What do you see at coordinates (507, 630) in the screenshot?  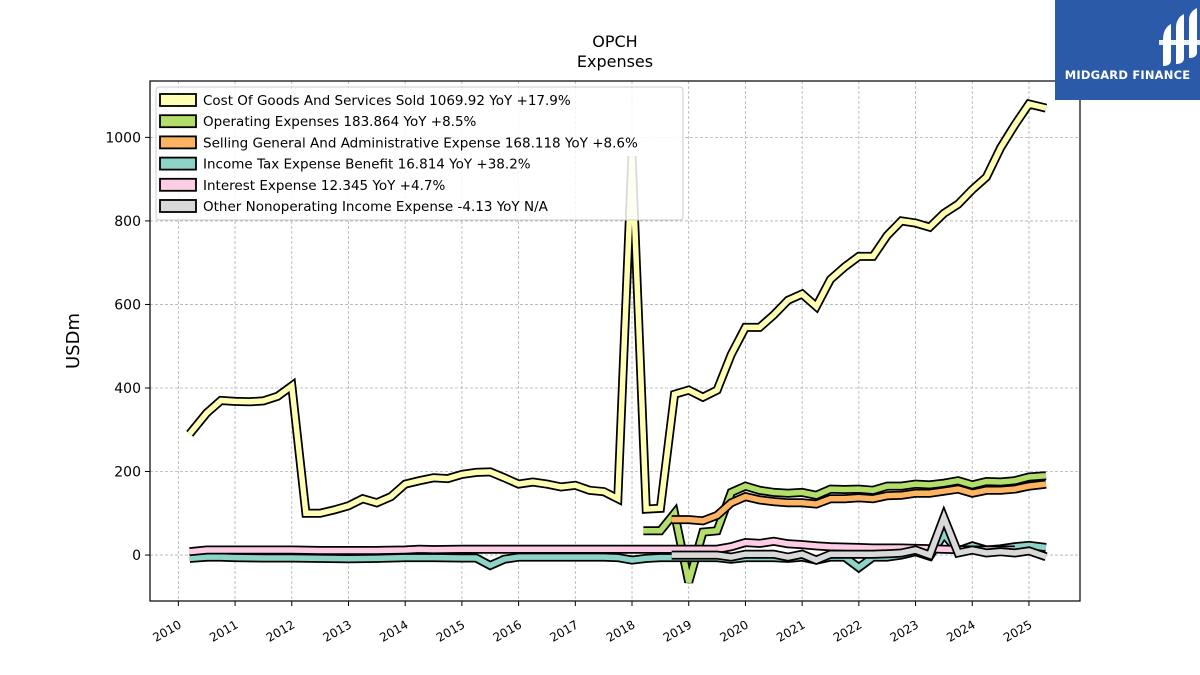 I see `x-tick-label: 2016` at bounding box center [507, 630].